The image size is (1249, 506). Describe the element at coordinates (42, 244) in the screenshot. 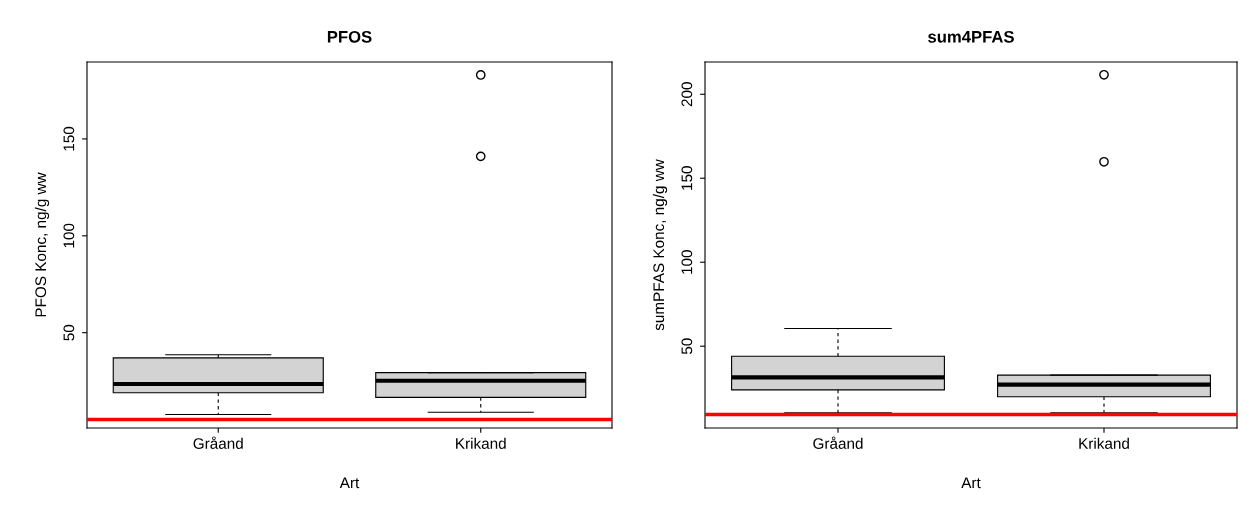

I see `y-axis-title: PFOS Konc, ng/g ww` at that location.